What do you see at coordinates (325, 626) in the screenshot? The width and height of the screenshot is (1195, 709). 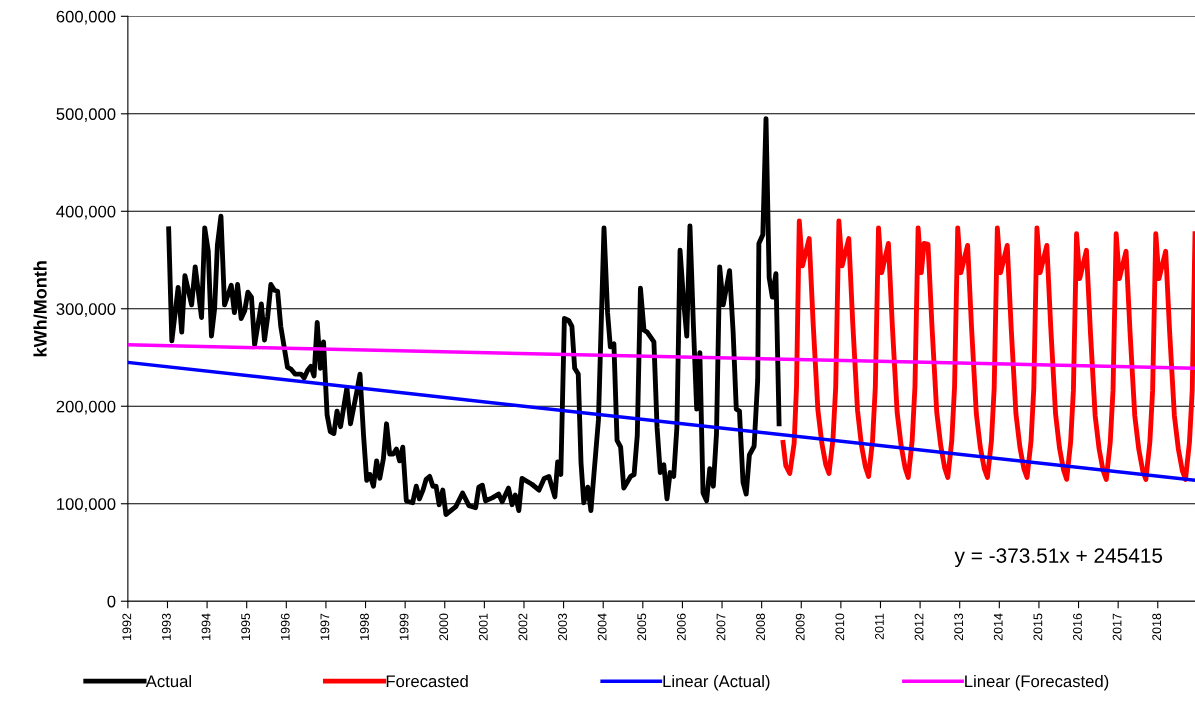 I see `x-tick-label: 1997` at bounding box center [325, 626].